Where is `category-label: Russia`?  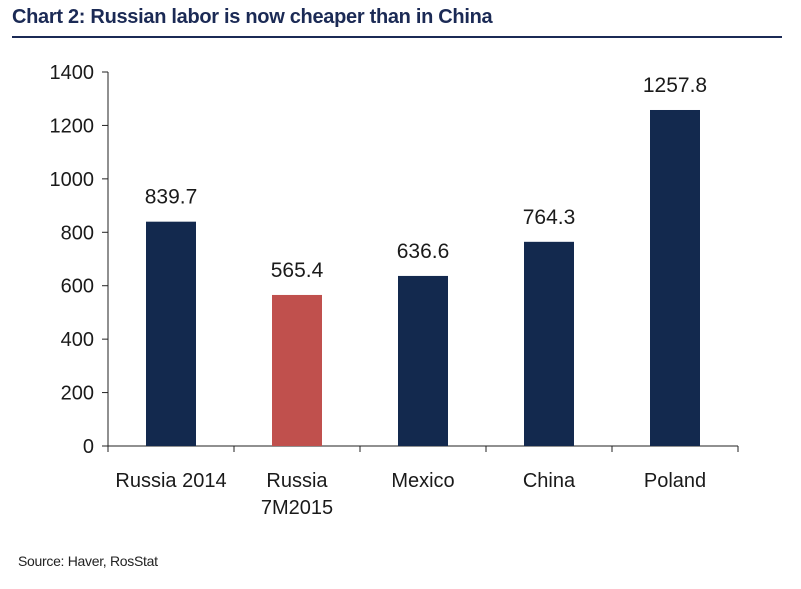 category-label: Russia is located at coordinates (297, 481).